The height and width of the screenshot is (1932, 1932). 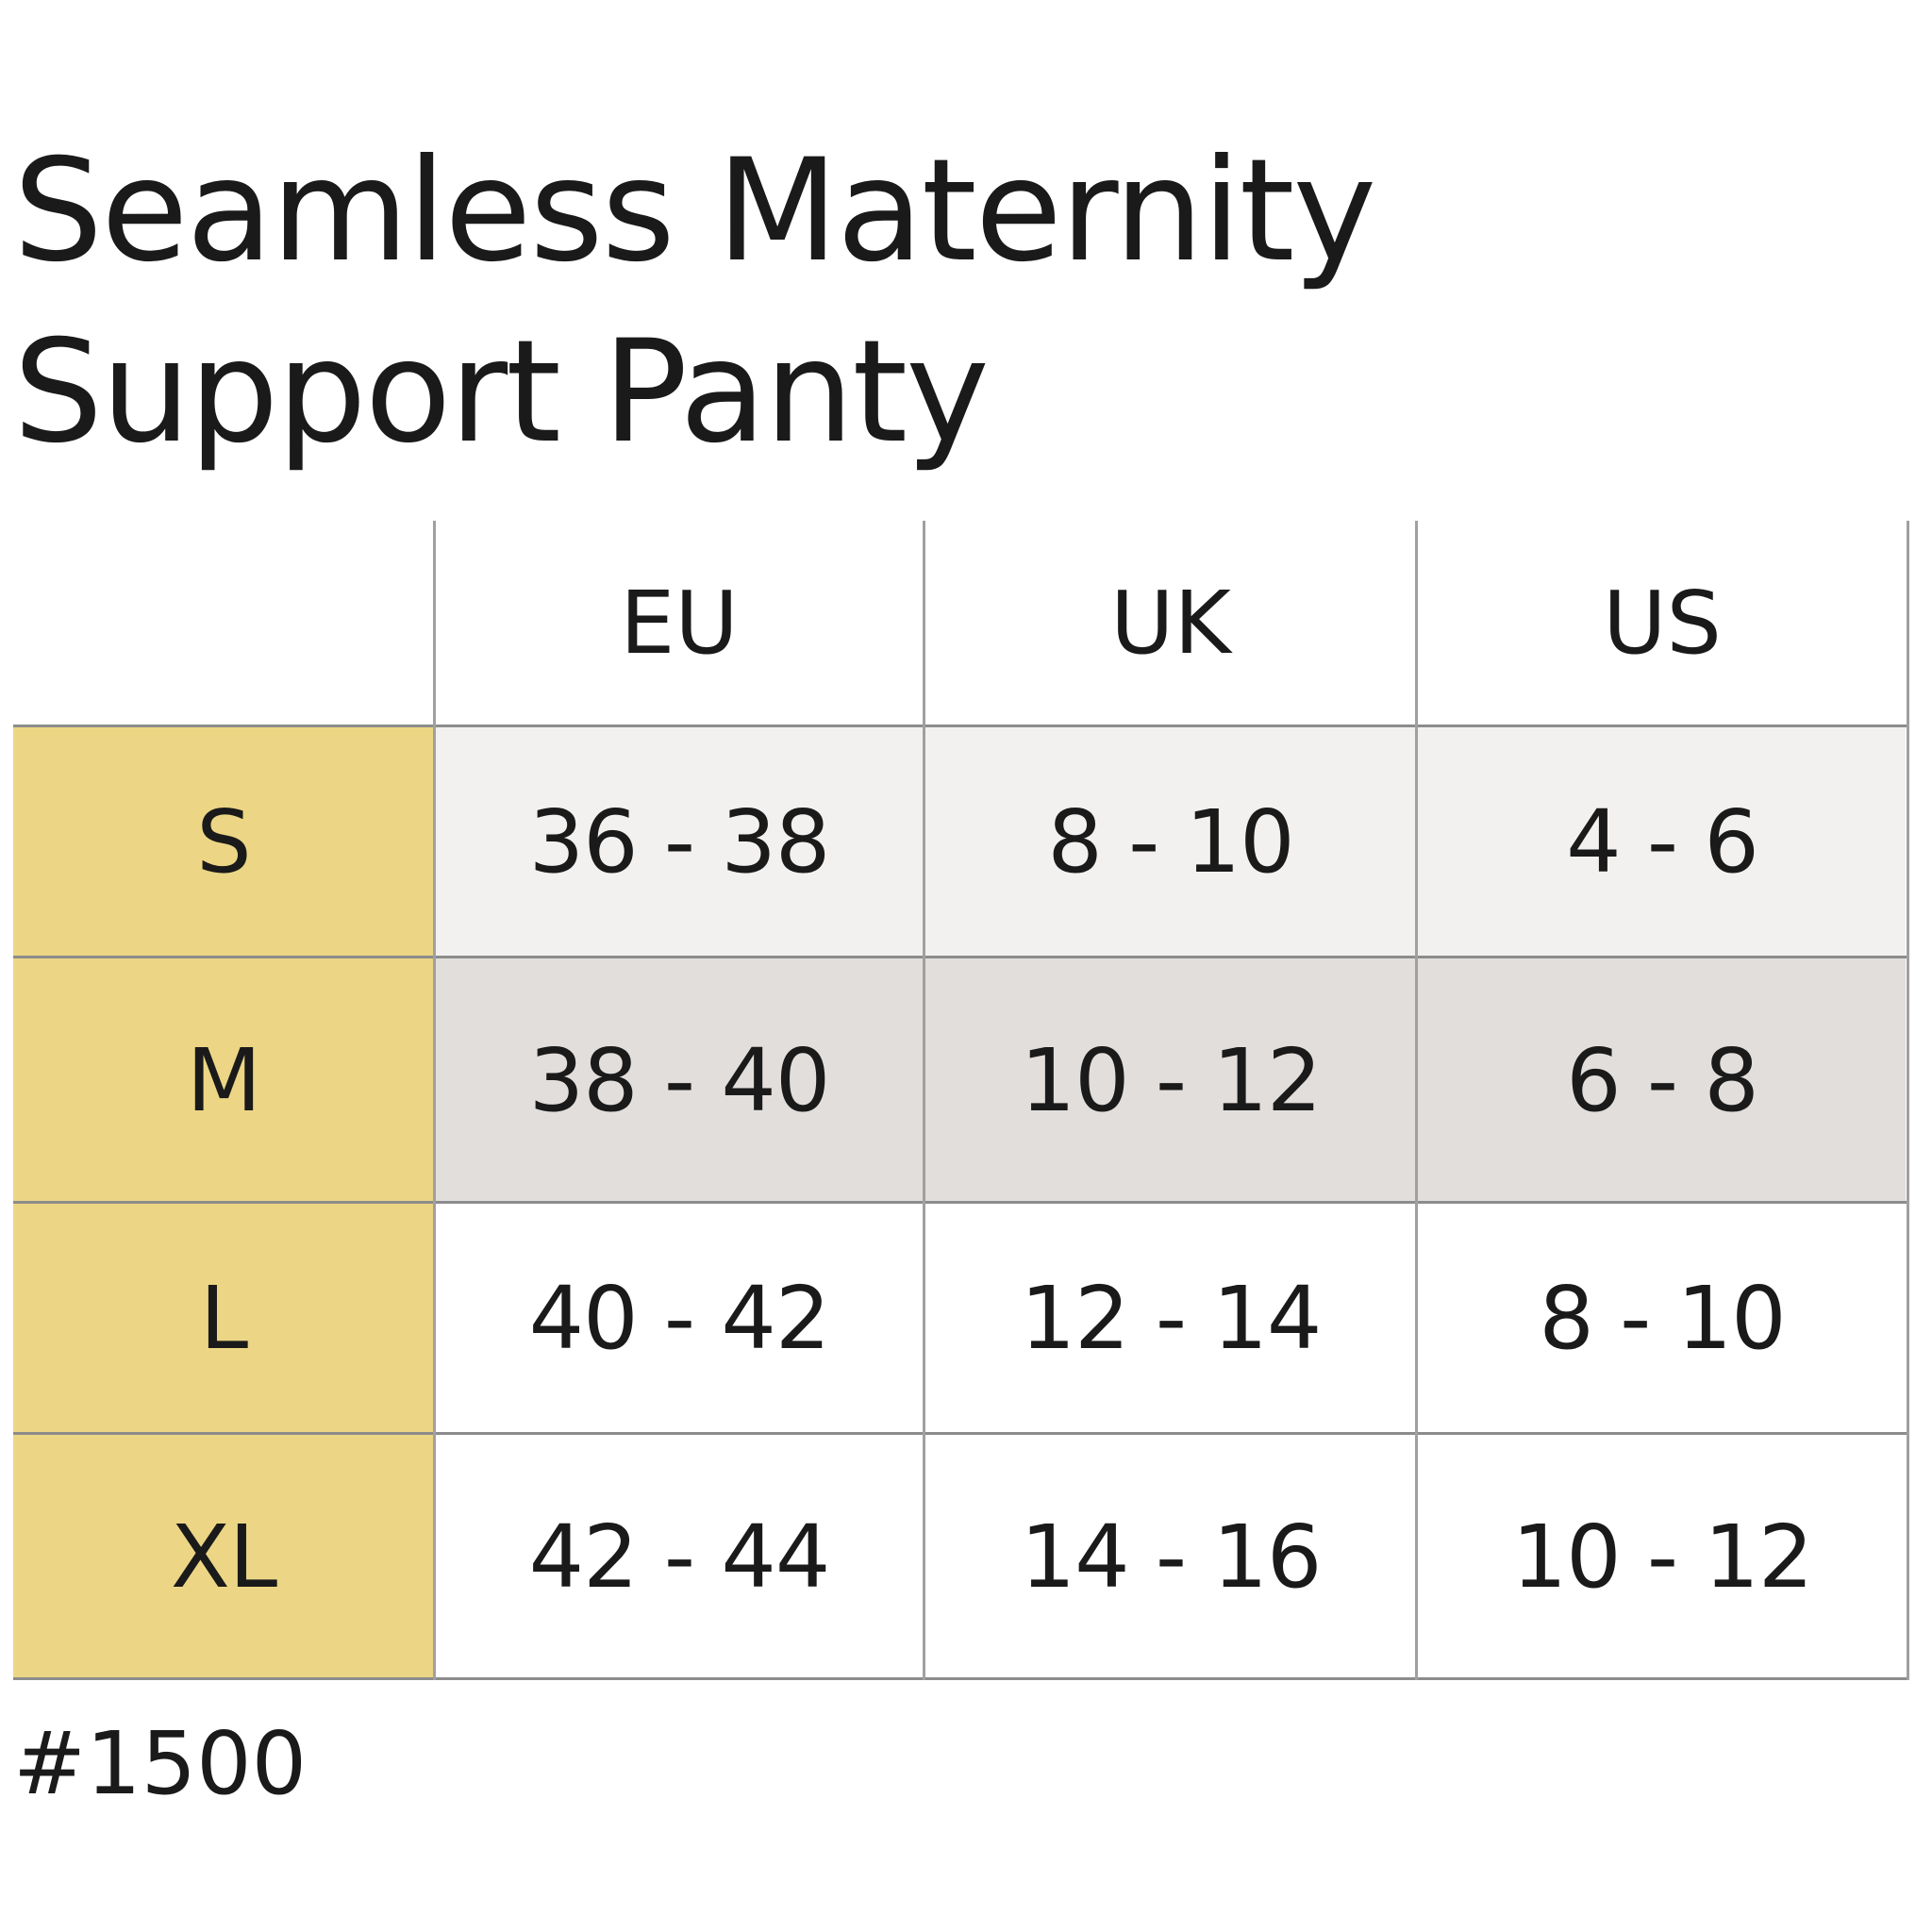 What do you see at coordinates (224, 842) in the screenshot?
I see `size-label-s: S` at bounding box center [224, 842].